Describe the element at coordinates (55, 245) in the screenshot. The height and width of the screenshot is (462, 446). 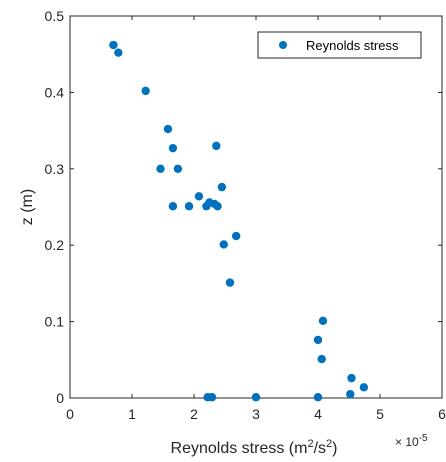
I see `y-tick-label: 0.2` at that location.